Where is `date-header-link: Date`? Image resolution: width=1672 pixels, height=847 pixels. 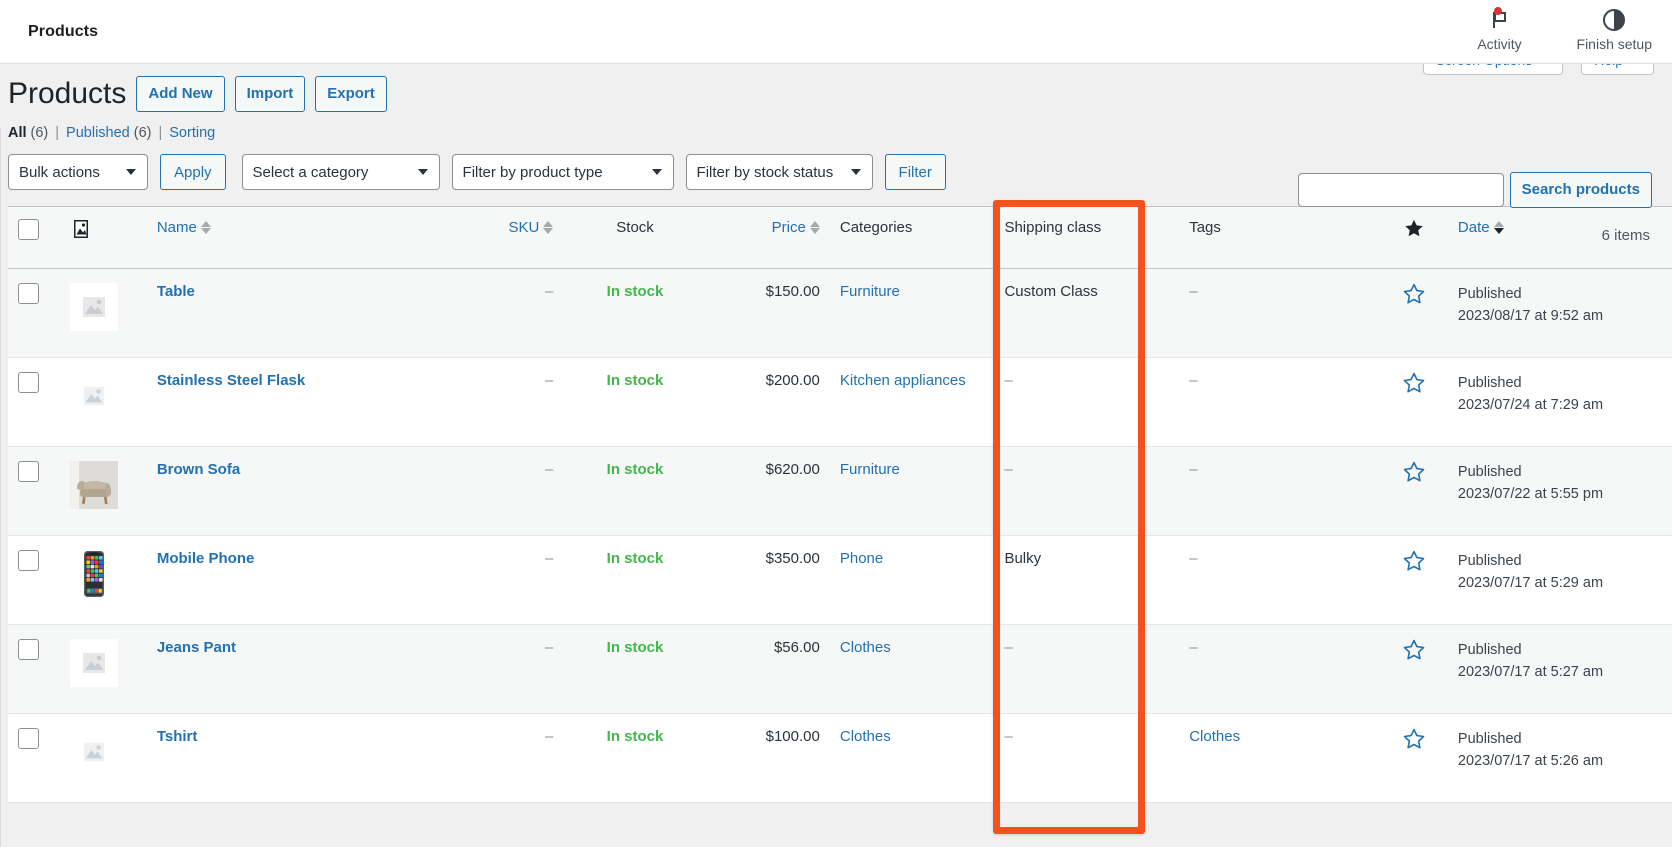 date-header-link: Date is located at coordinates (1481, 227).